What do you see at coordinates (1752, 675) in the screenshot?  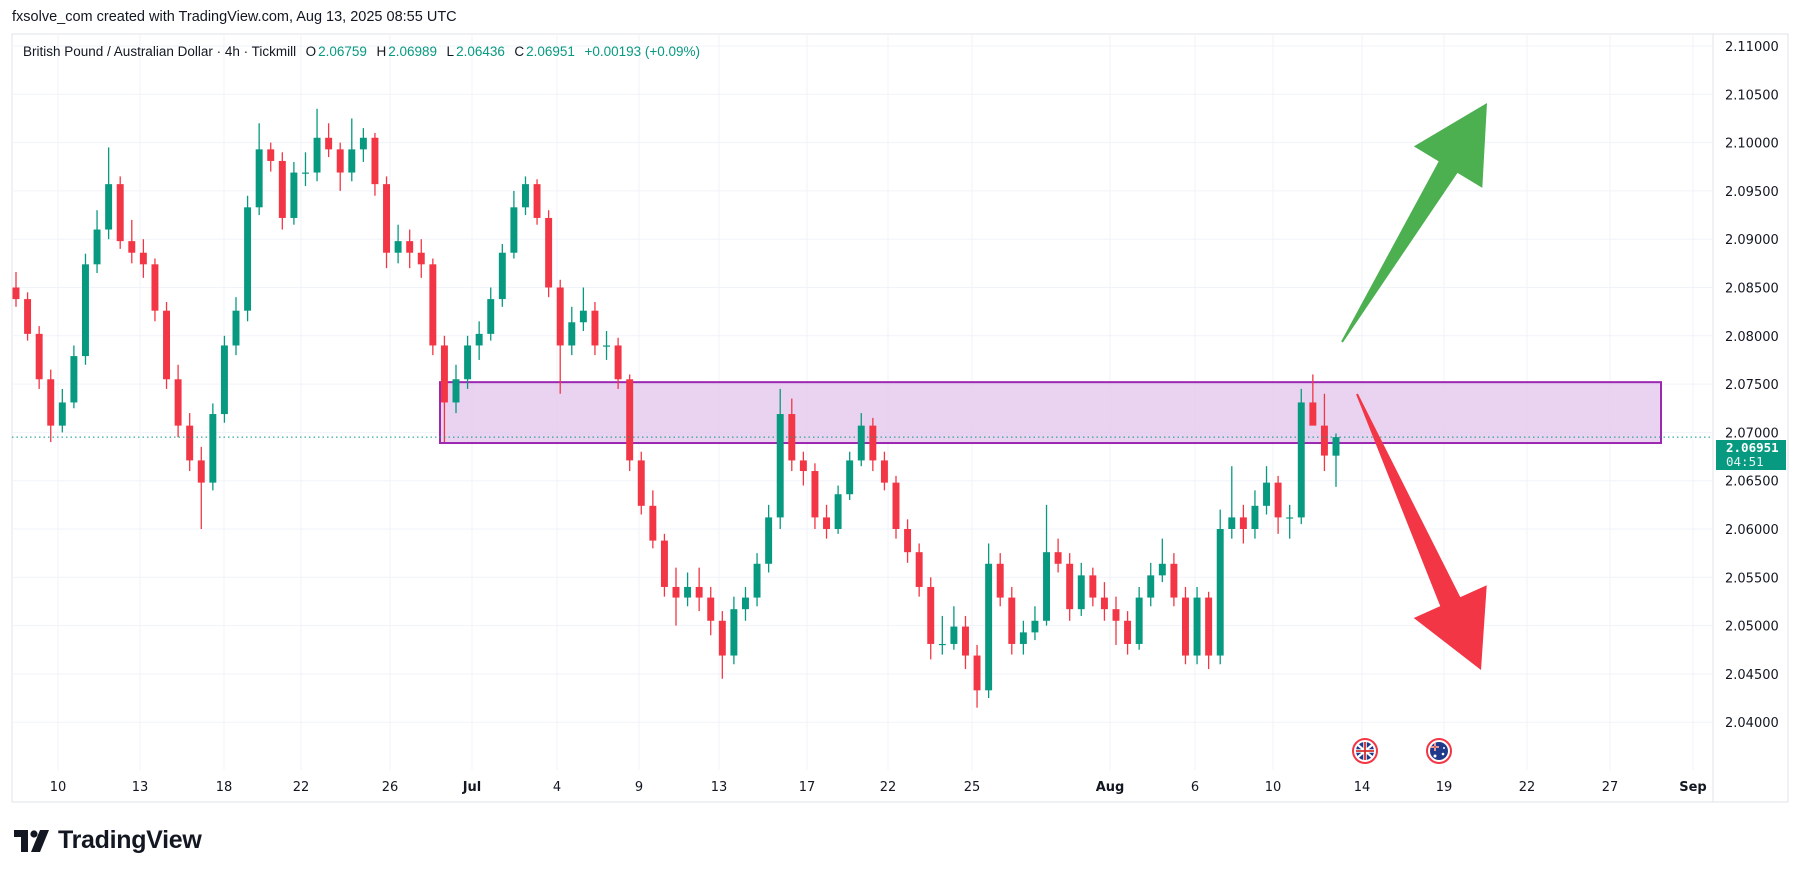 I see `price-tick-label: 2.04500` at bounding box center [1752, 675].